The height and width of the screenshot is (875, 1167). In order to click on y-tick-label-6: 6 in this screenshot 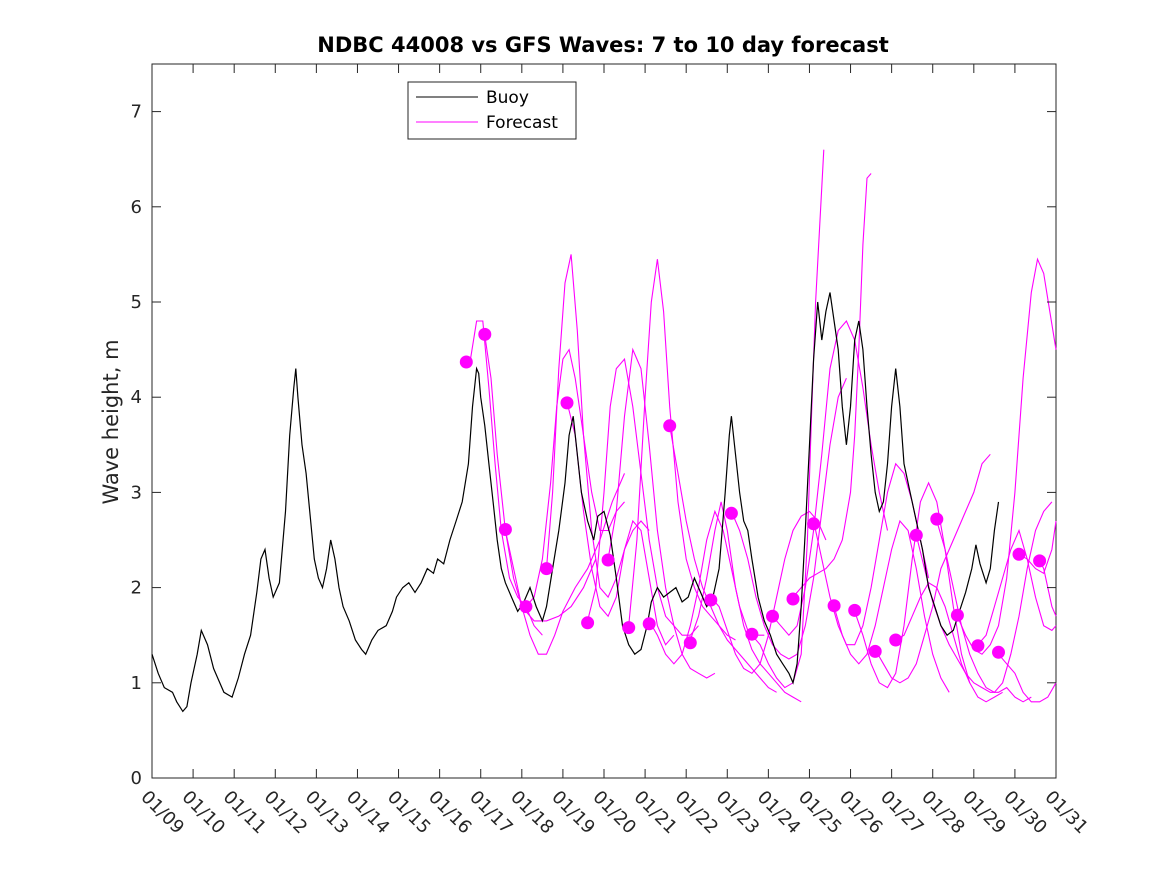, I will do `click(136, 207)`.